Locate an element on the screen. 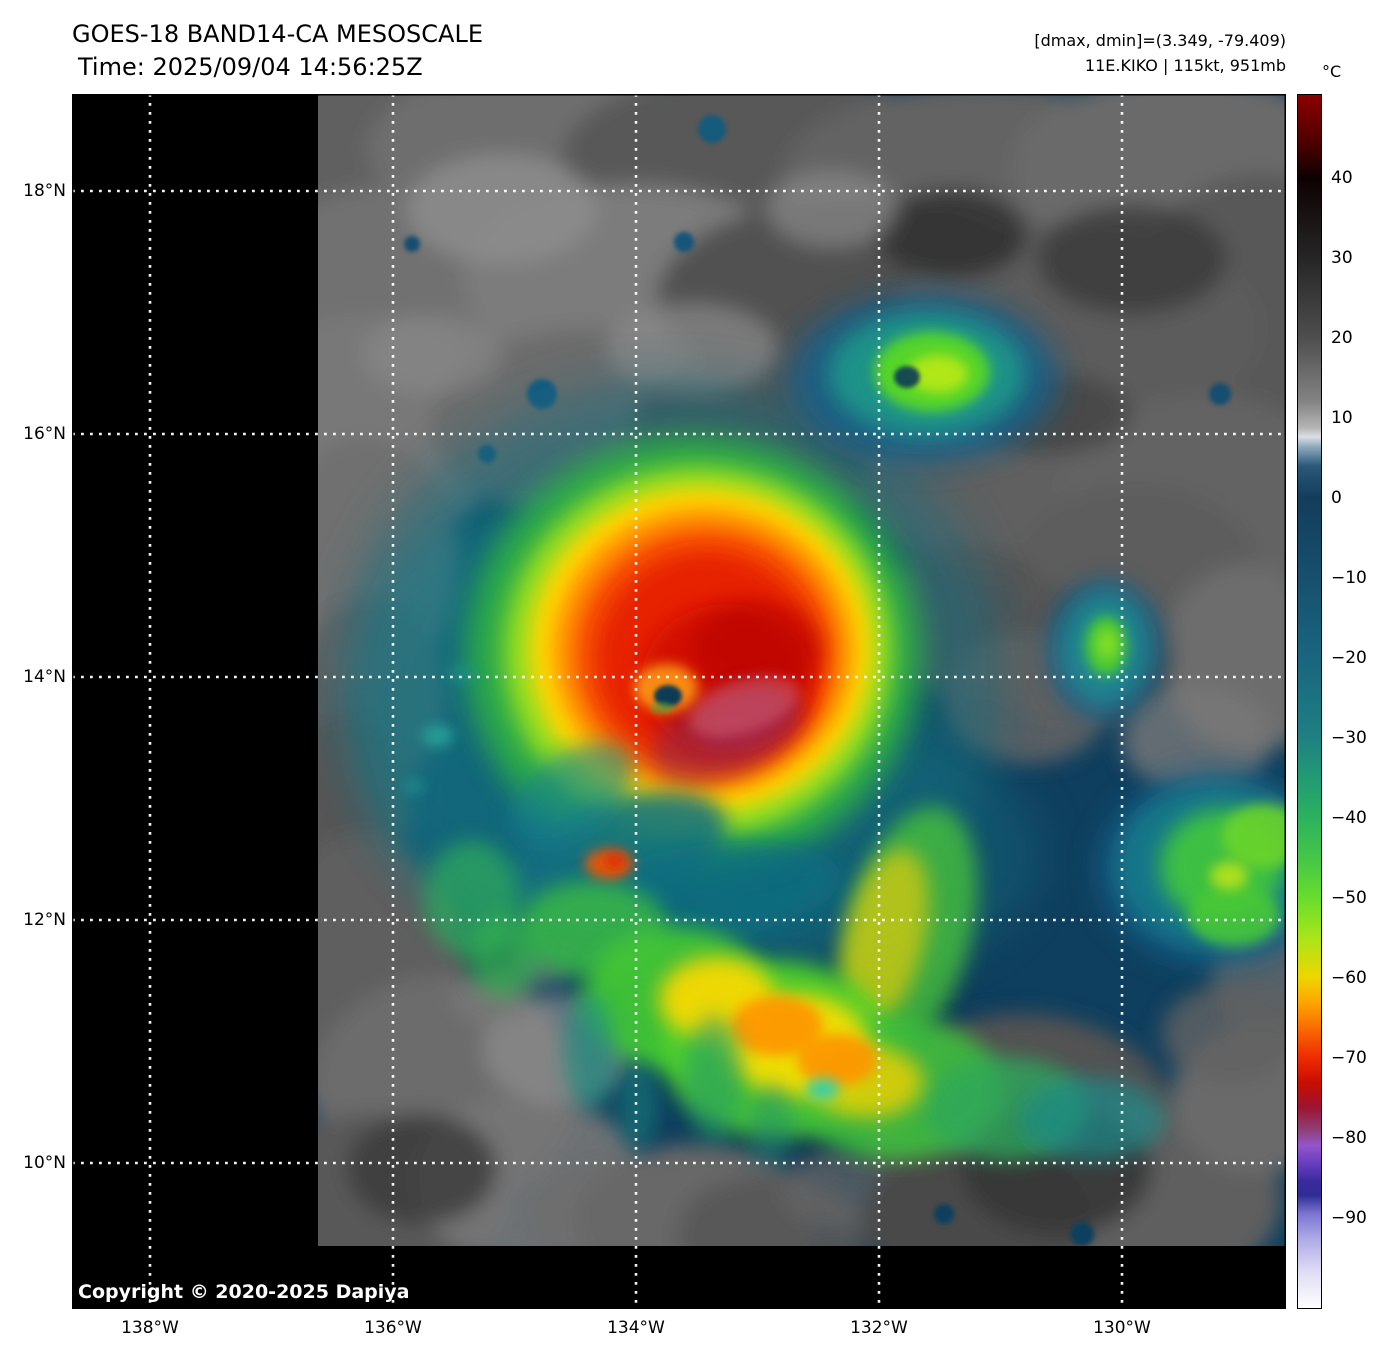 Image resolution: width=1390 pixels, height=1359 pixels. lat-tick-label: 10°N is located at coordinates (44, 1163).